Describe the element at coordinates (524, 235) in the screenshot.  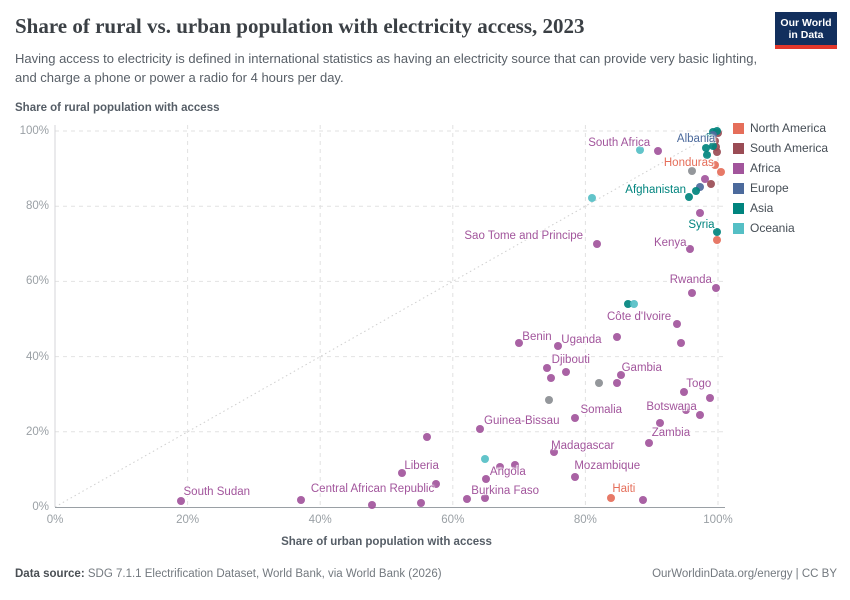
I see `country-label: Sao Tome and Principe` at that location.